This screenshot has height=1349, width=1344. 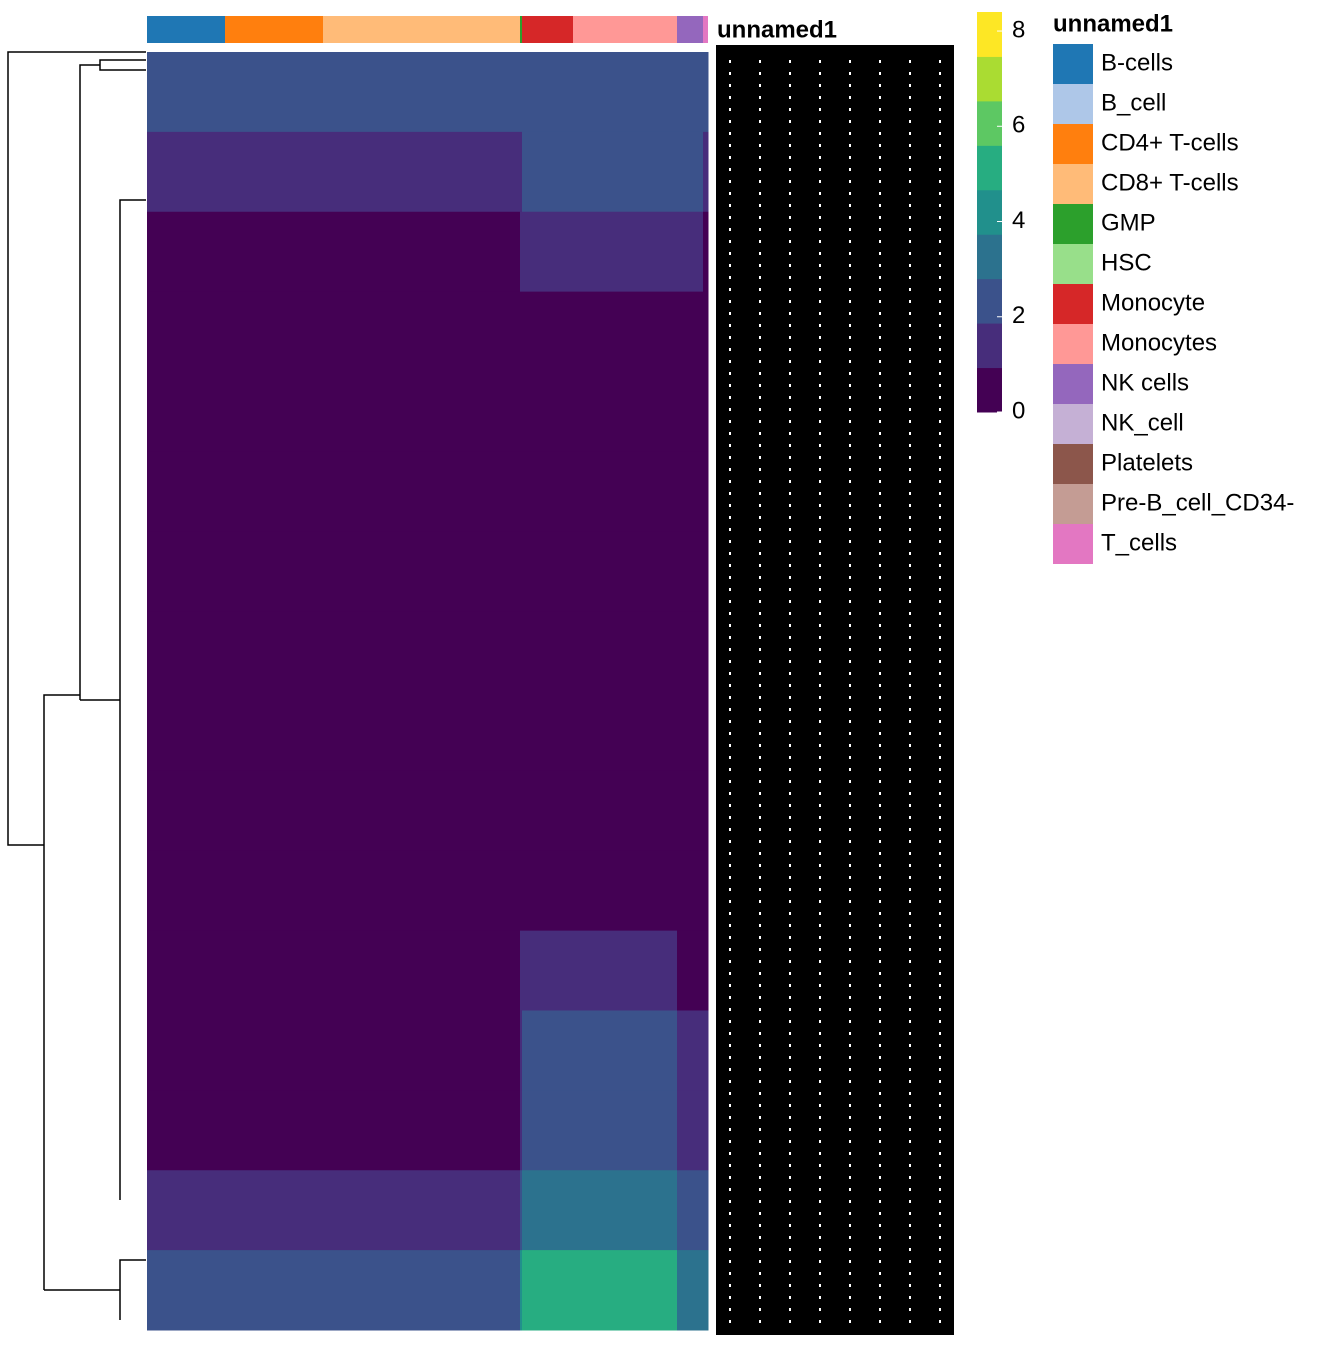 What do you see at coordinates (1139, 542) in the screenshot?
I see `legend-label: T_cells` at bounding box center [1139, 542].